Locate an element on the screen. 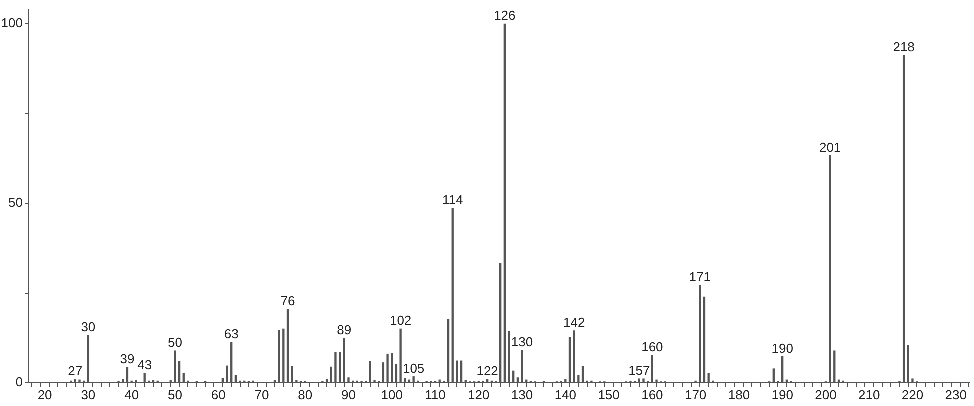 The width and height of the screenshot is (974, 406). x-tick-label: 70 is located at coordinates (262, 394).